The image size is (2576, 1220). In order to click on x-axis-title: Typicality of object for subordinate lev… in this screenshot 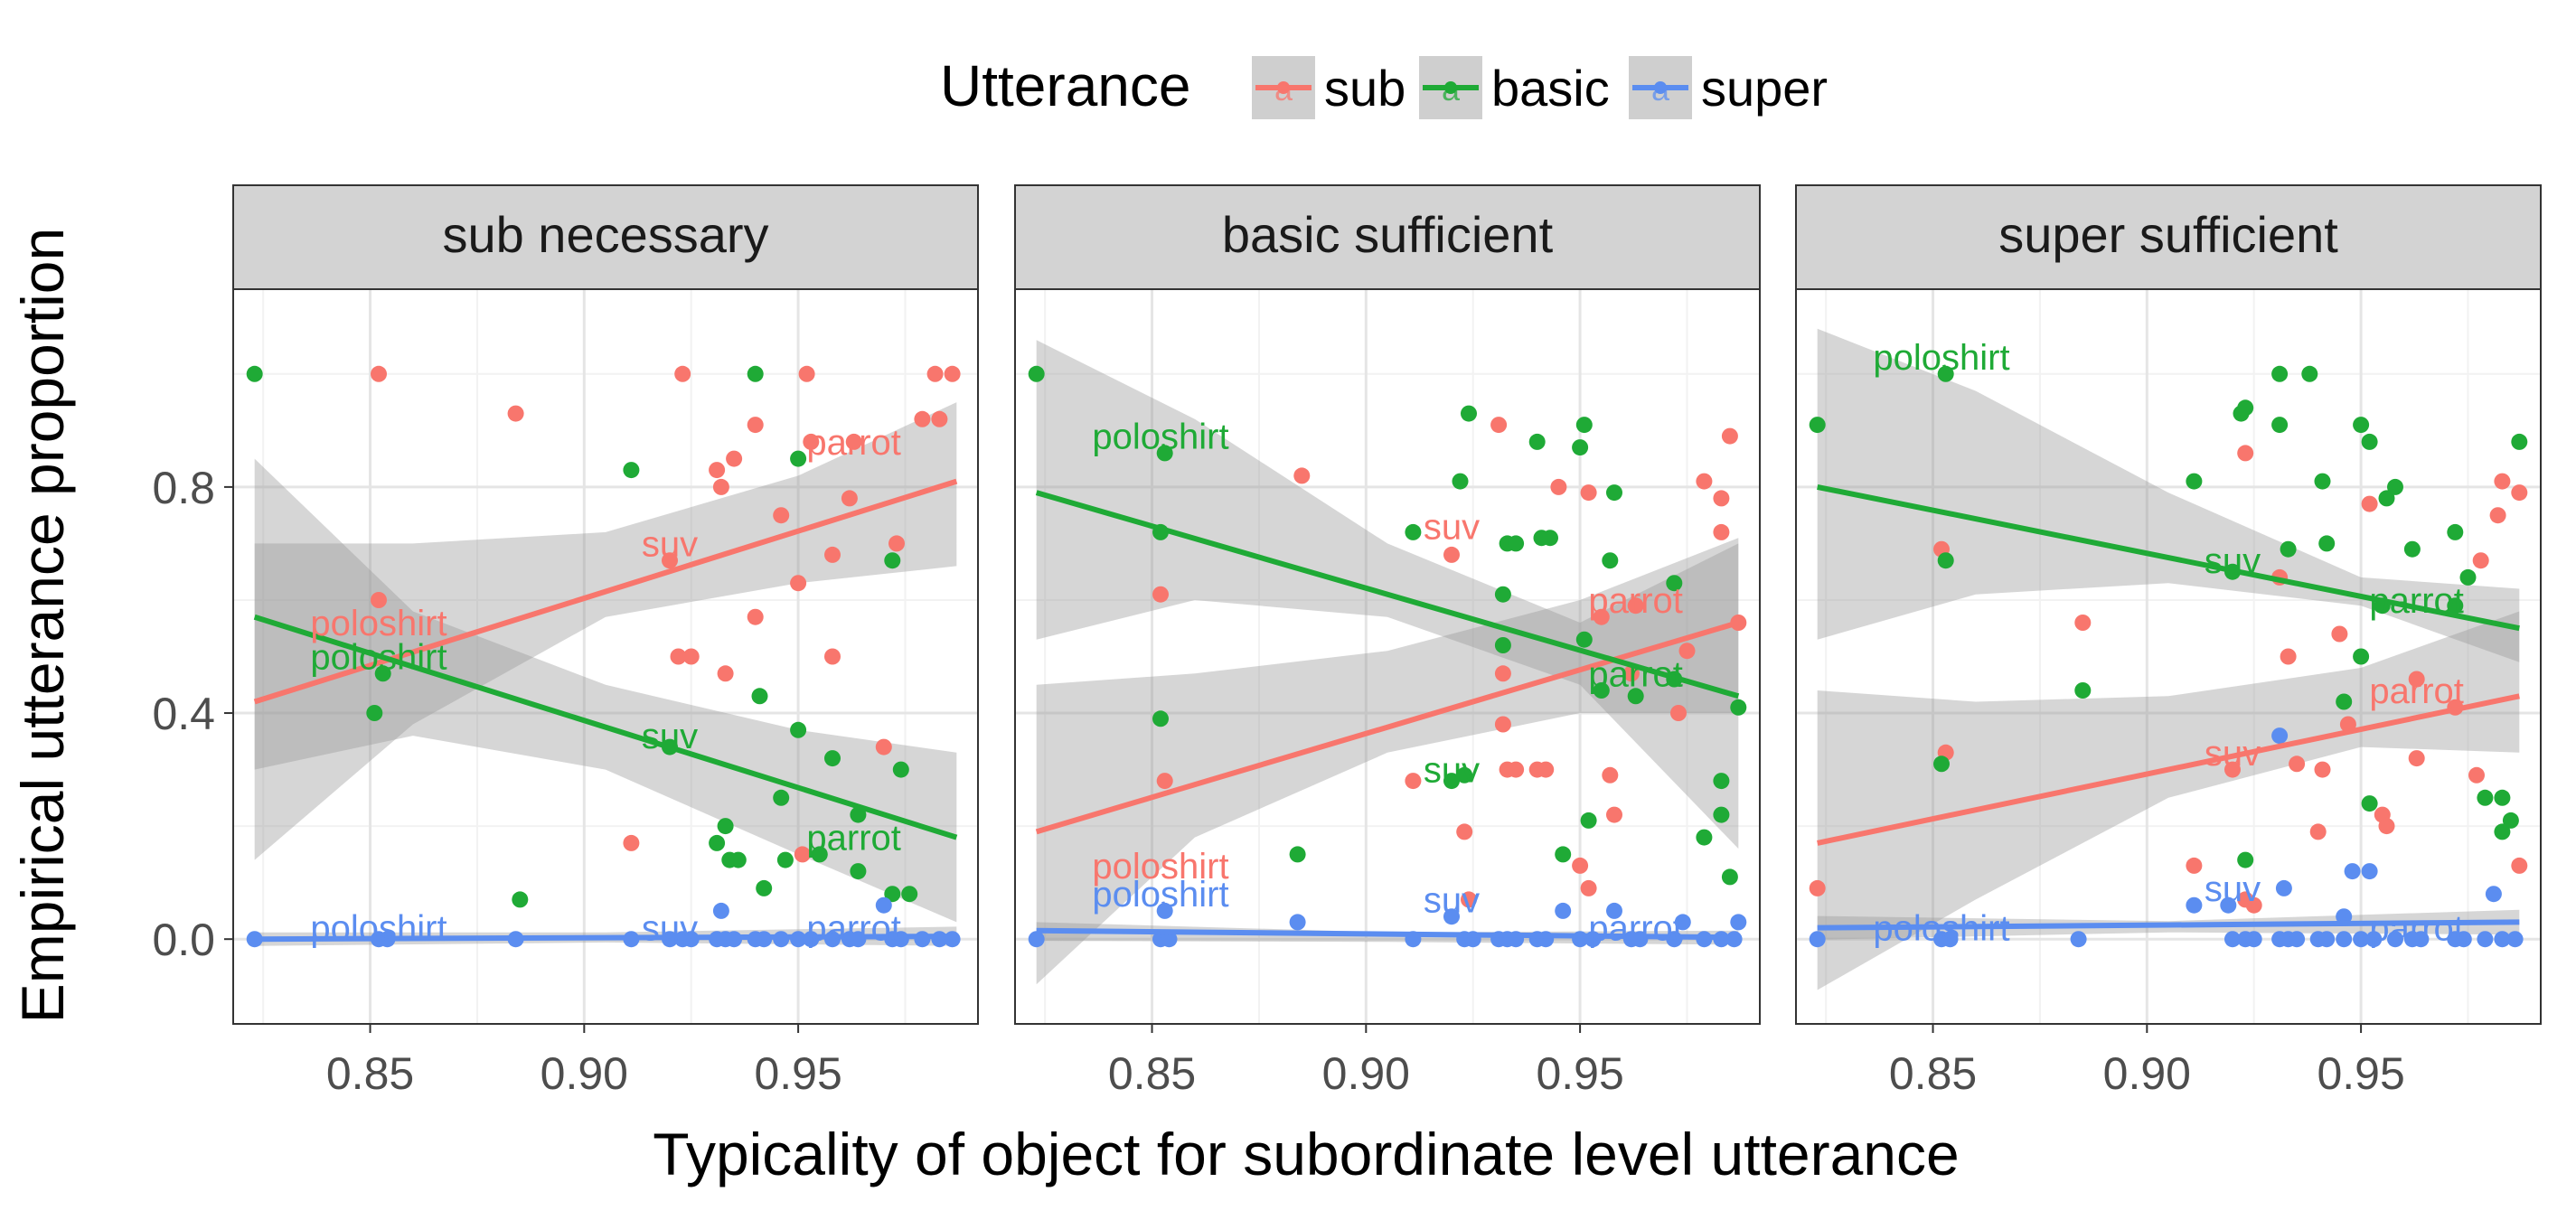, I will do `click(1306, 1154)`.